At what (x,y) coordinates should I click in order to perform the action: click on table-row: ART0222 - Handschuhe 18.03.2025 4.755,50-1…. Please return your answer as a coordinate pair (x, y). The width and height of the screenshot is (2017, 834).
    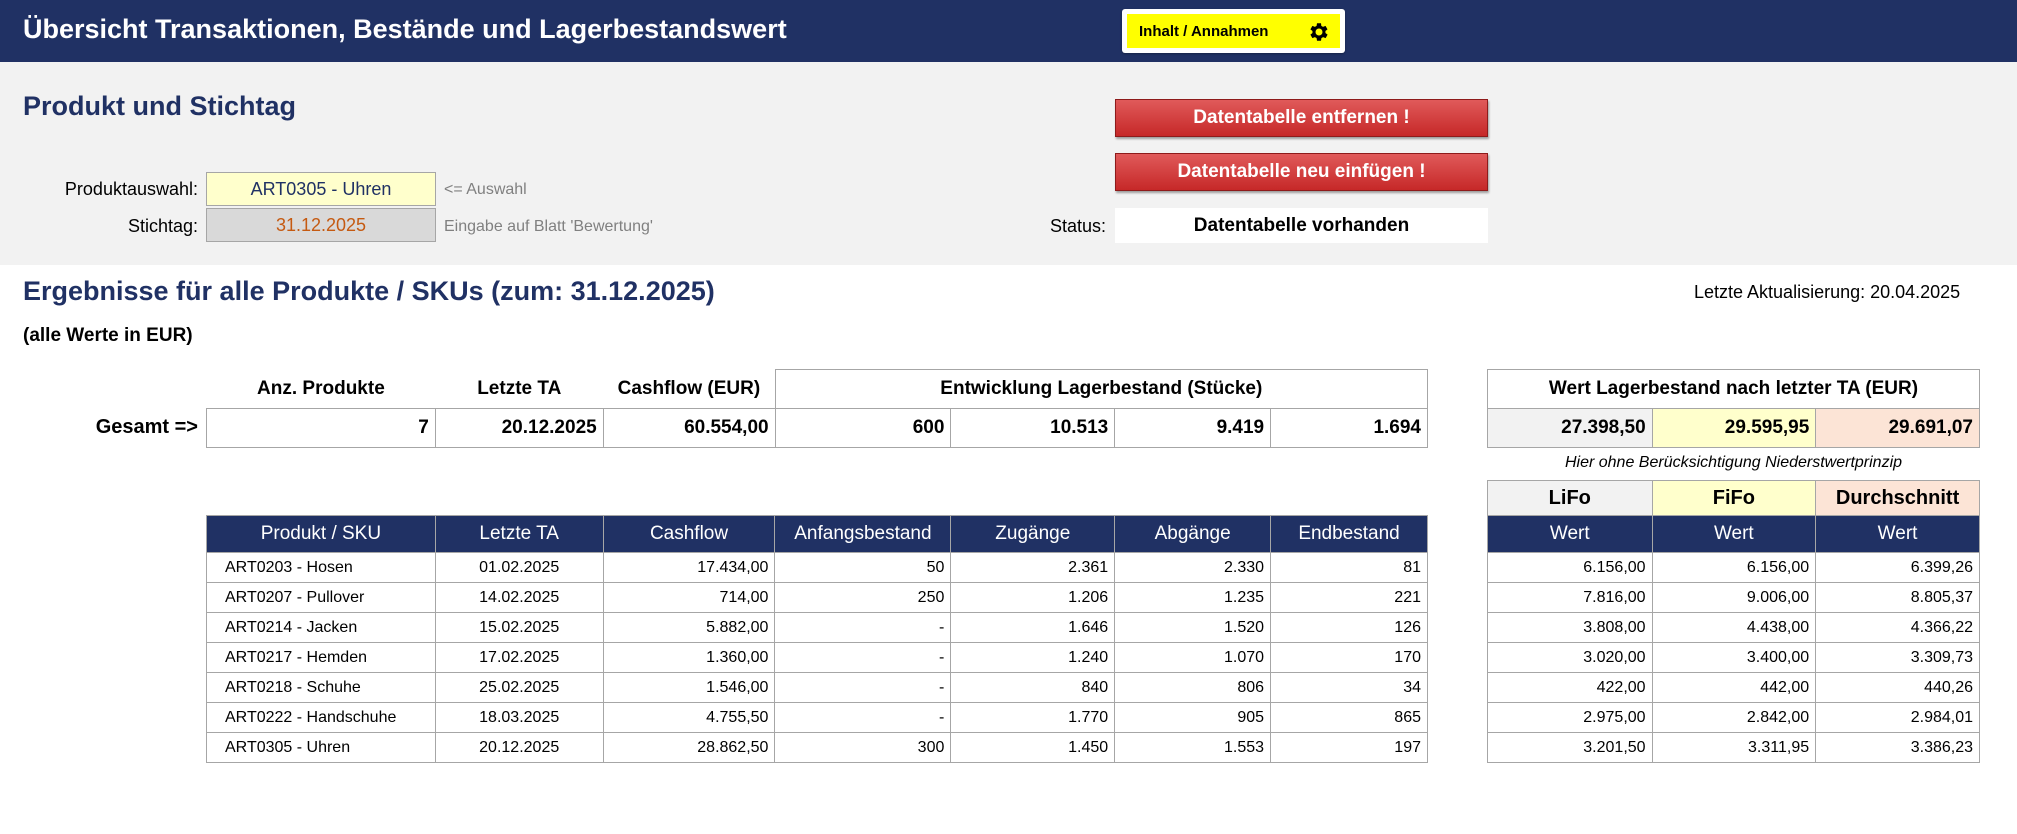
    Looking at the image, I should click on (817, 717).